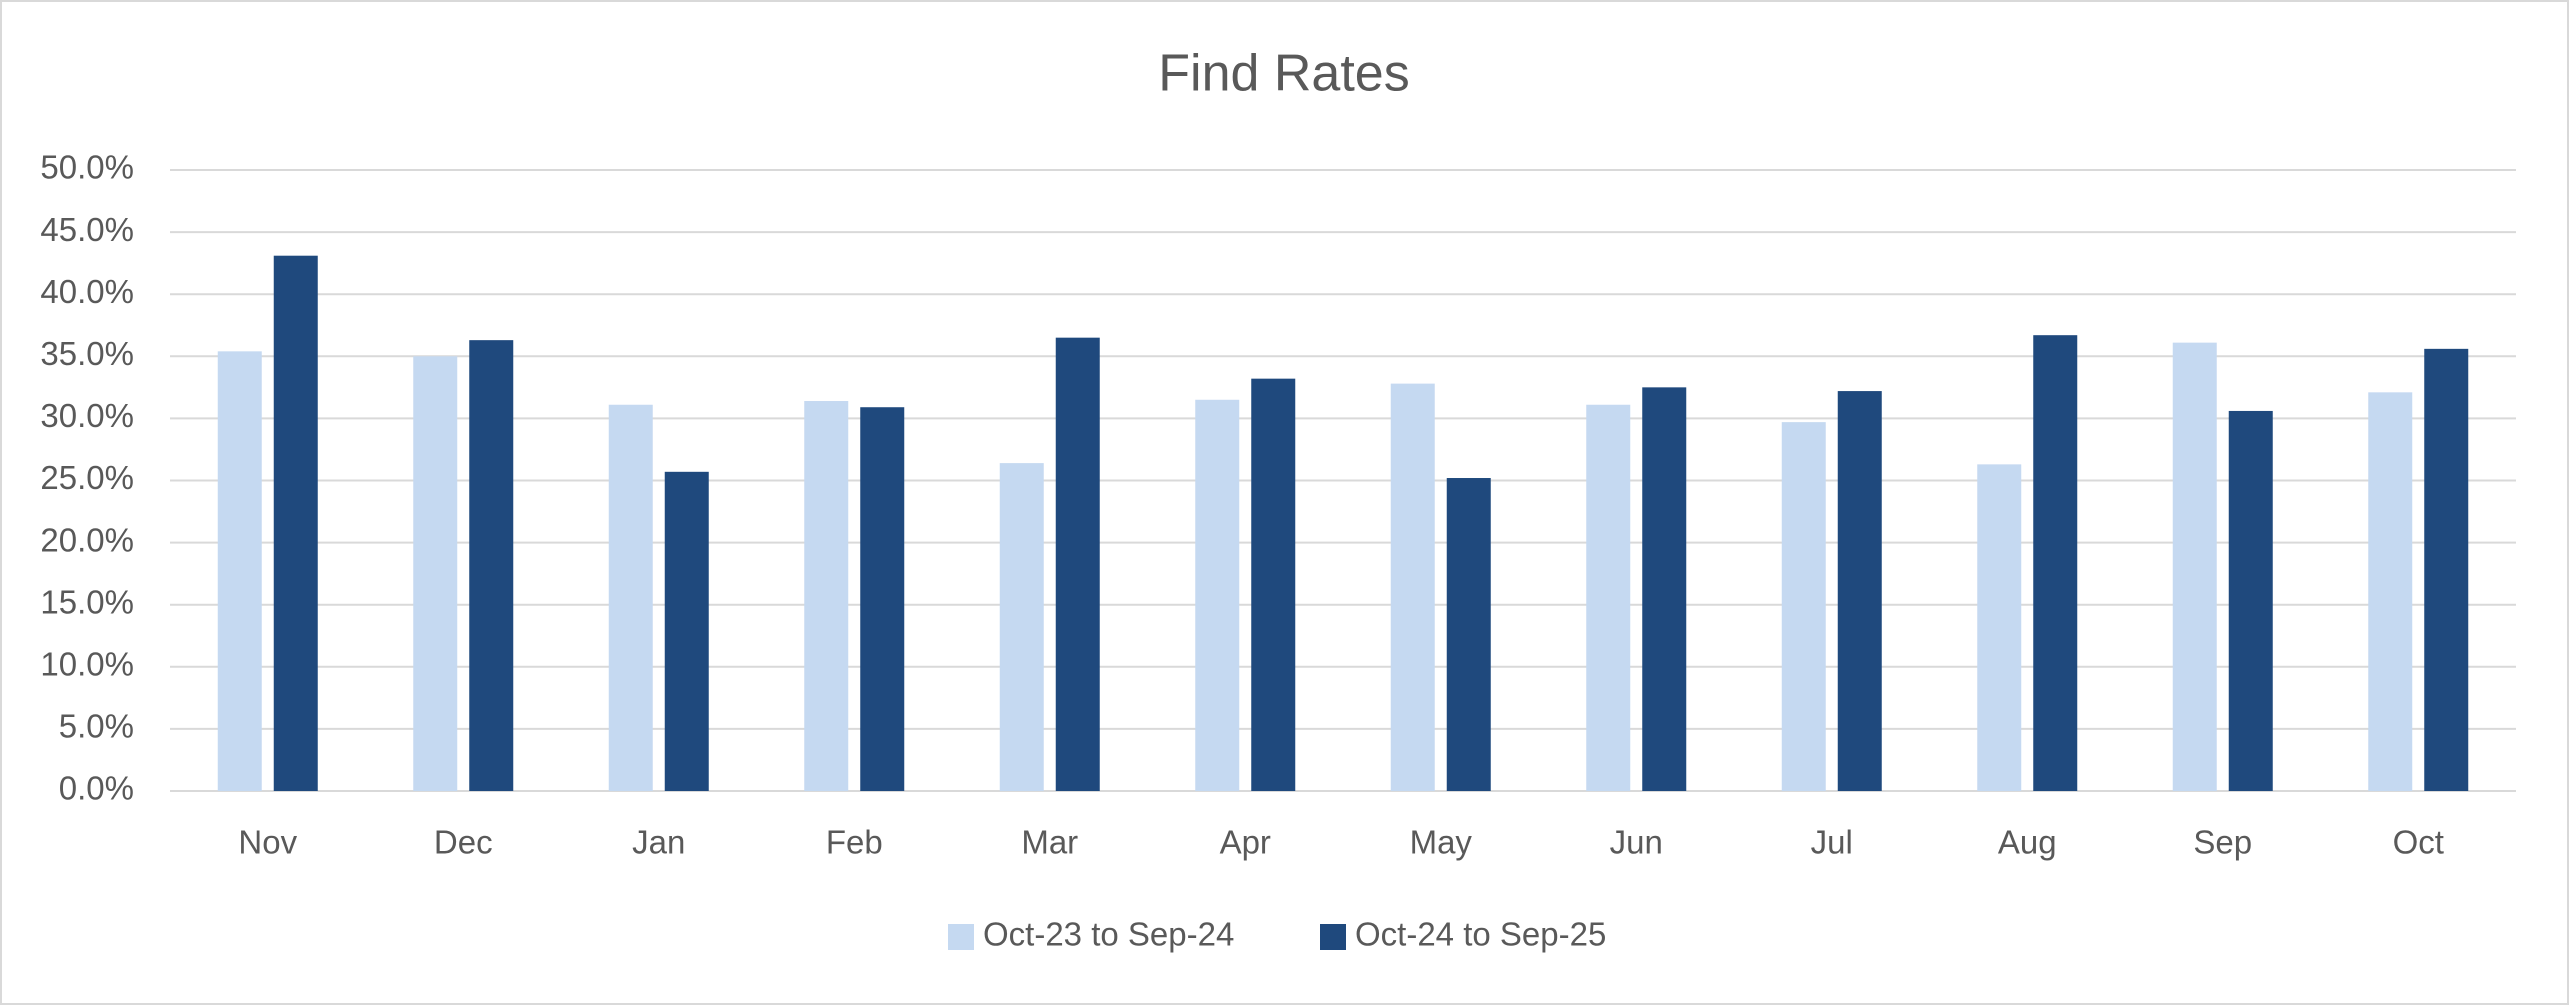 Image resolution: width=2569 pixels, height=1005 pixels. What do you see at coordinates (87, 229) in the screenshot?
I see `y-tick-label: 45.0%` at bounding box center [87, 229].